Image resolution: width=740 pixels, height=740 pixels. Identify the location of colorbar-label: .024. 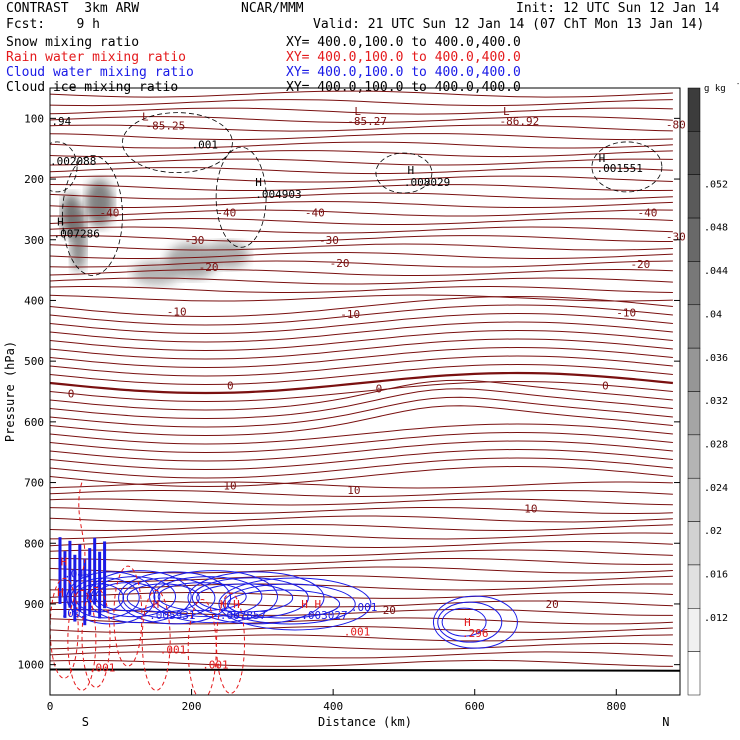
(716, 488).